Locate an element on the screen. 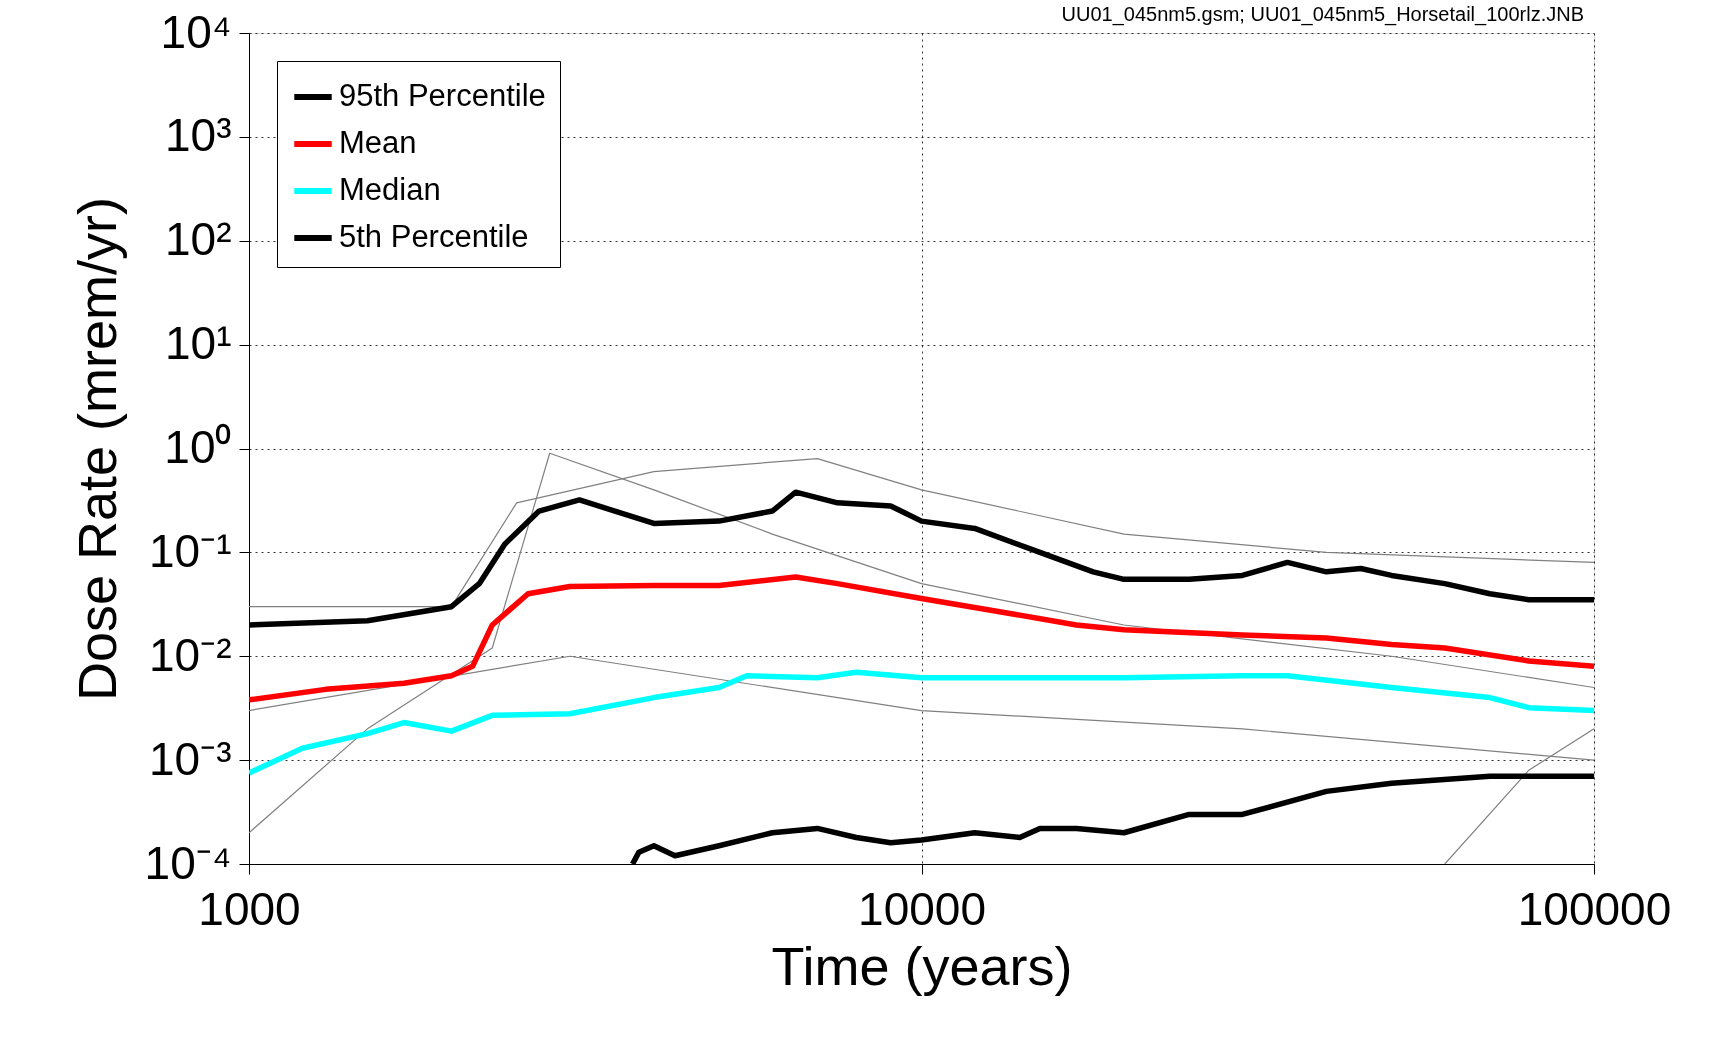 The height and width of the screenshot is (1054, 1711). legend-label: Median is located at coordinates (390, 189).